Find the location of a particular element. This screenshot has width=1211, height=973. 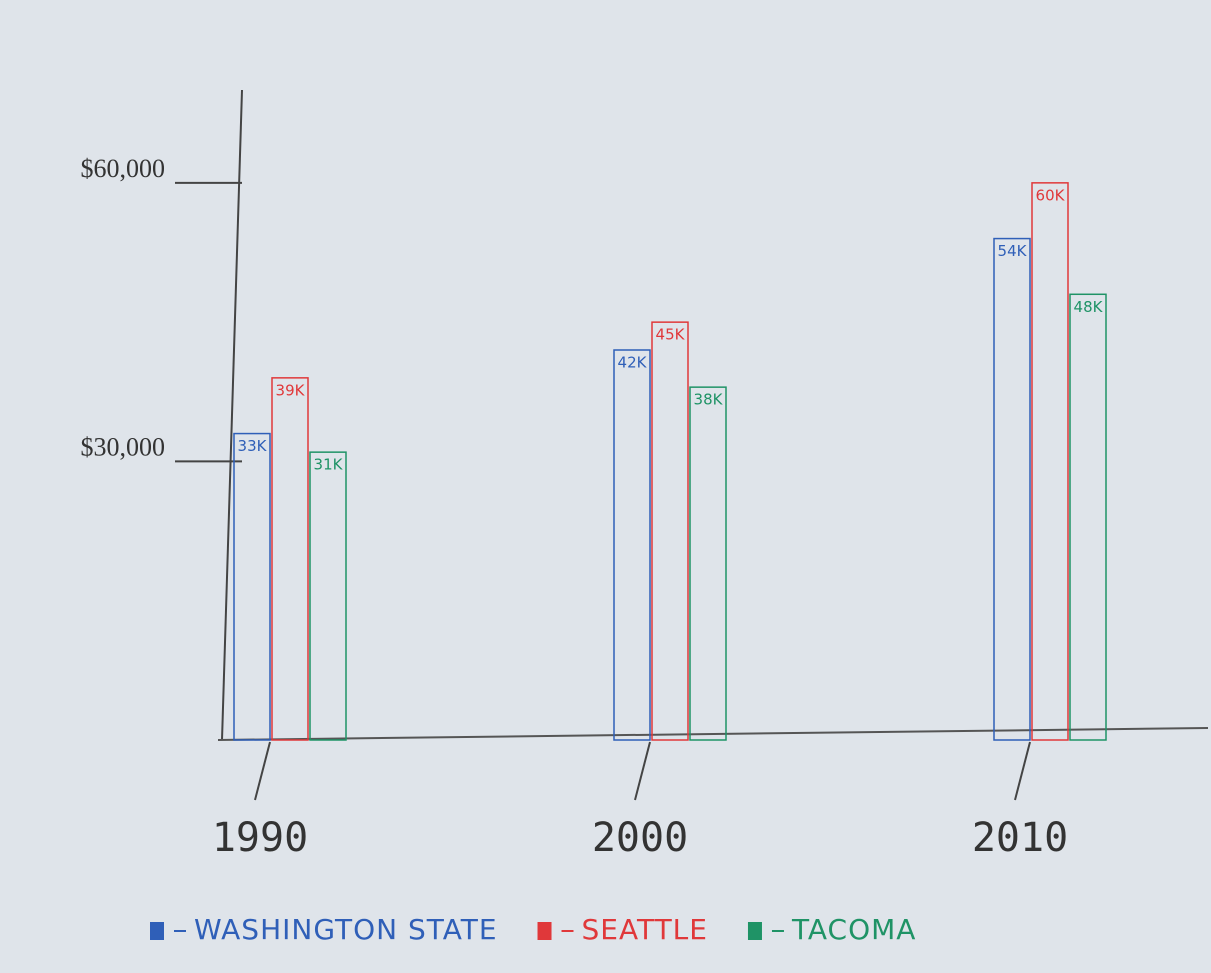

legend-label: SEATTLE is located at coordinates (645, 929).